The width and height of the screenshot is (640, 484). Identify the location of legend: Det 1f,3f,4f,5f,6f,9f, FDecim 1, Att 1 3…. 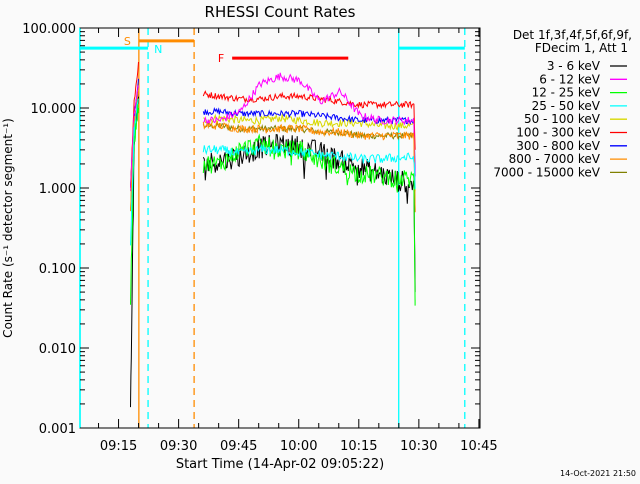
(562, 103).